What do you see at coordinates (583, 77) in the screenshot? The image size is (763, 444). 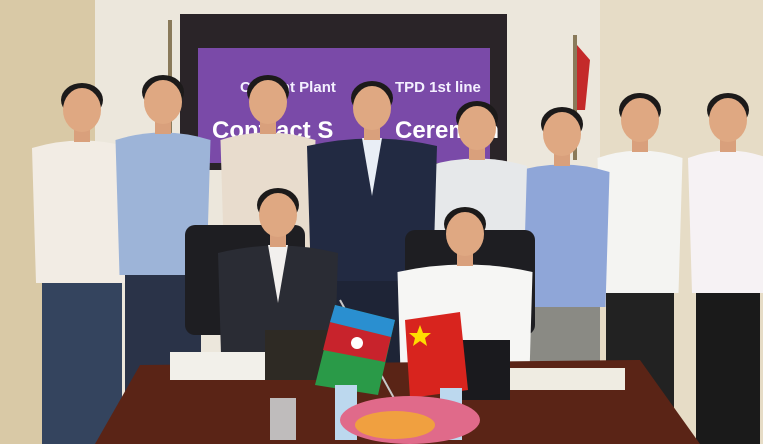 I see `flag-red` at bounding box center [583, 77].